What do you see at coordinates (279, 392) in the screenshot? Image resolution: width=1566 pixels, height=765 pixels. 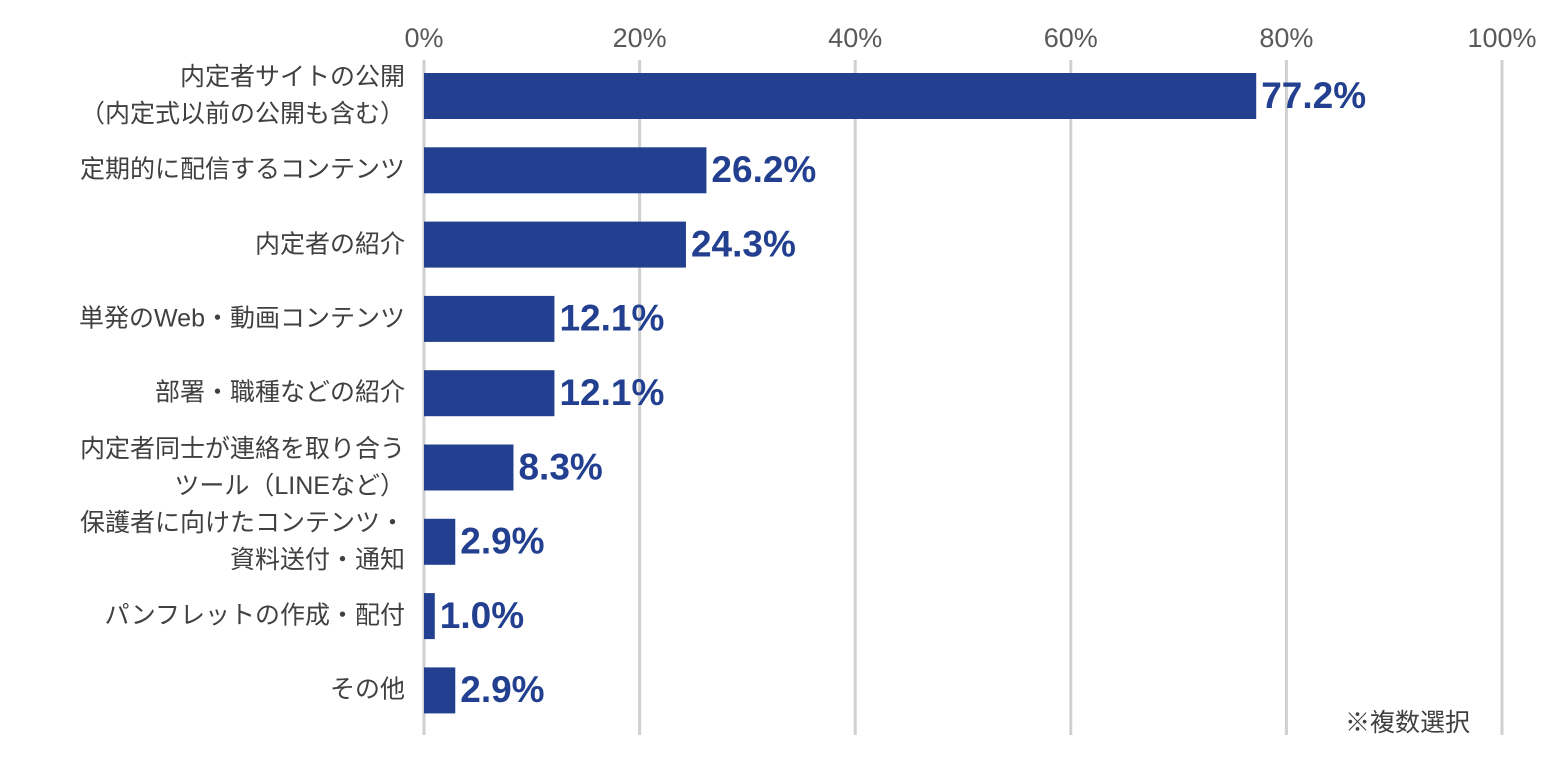 I see `category-label: 部署・職種などの紹介` at bounding box center [279, 392].